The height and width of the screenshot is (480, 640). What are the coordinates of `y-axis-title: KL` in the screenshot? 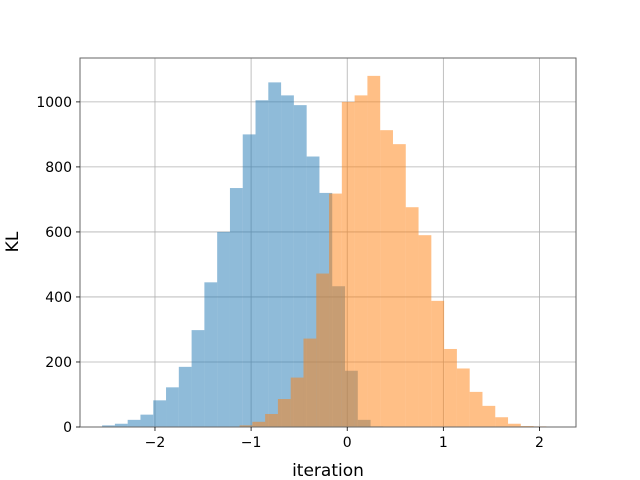 It's located at (13, 241).